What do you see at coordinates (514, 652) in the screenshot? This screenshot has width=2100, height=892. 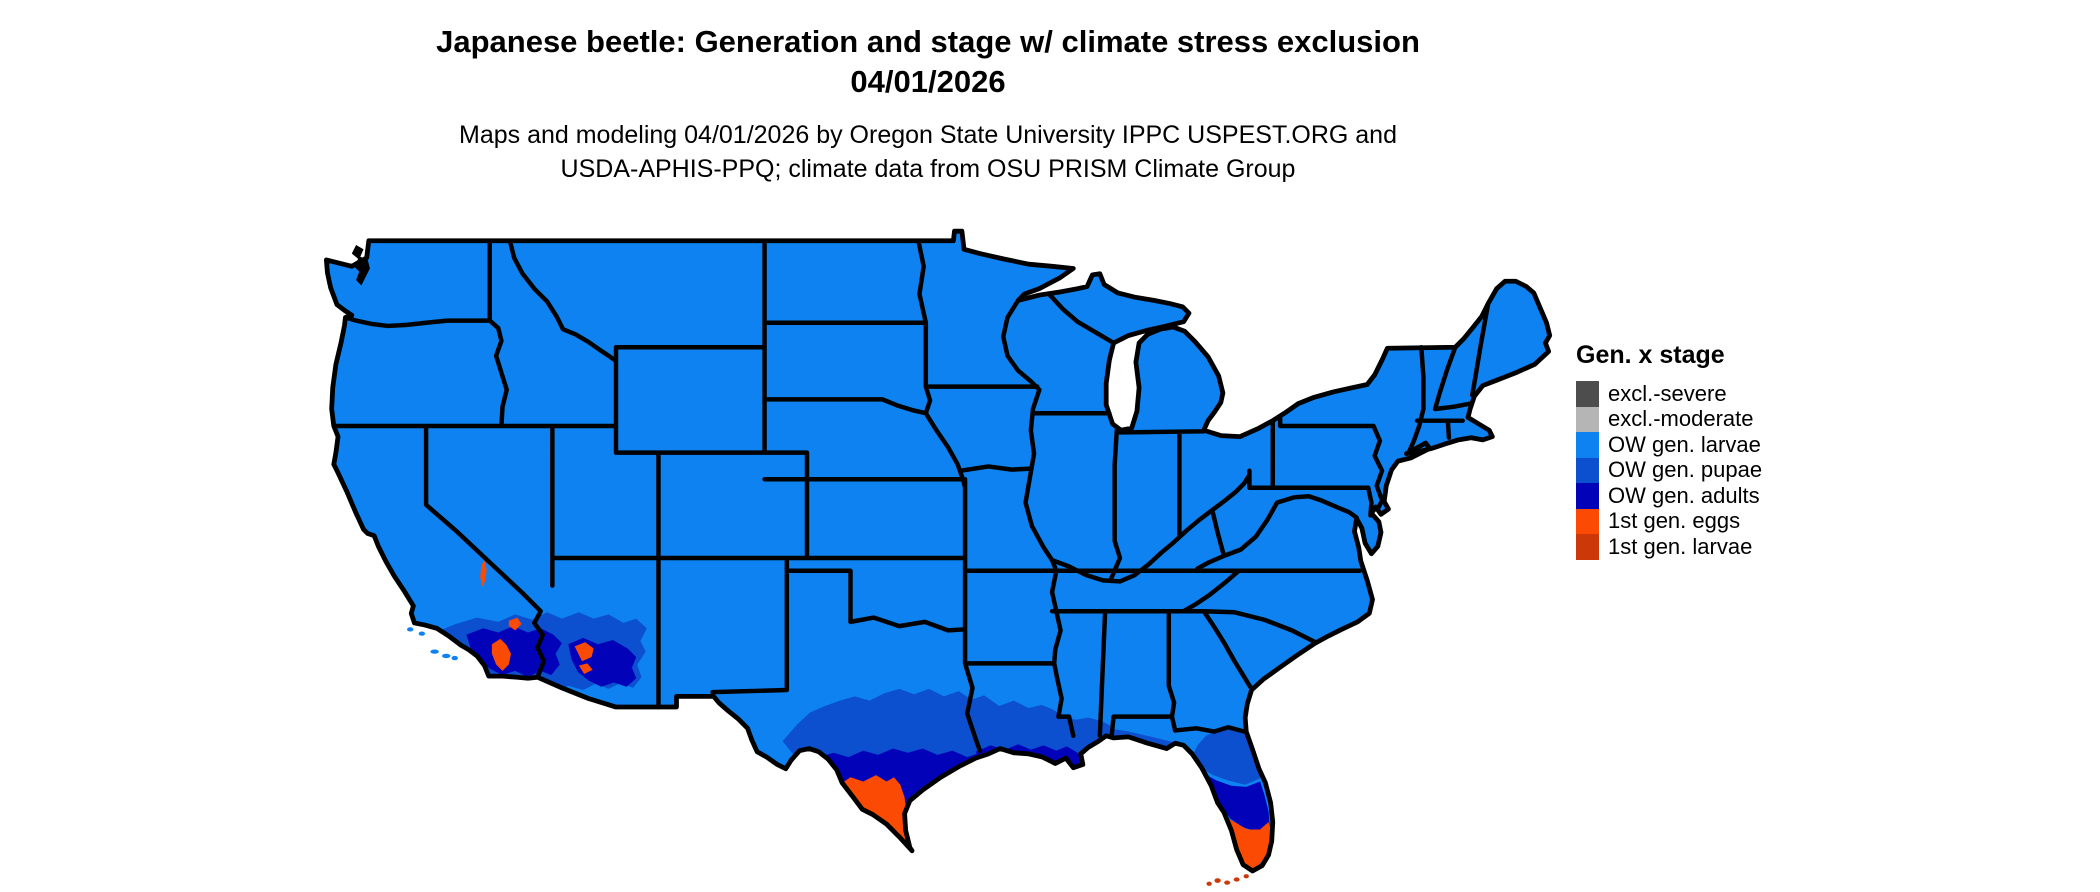 I see `map-region-socal-adults-patch` at bounding box center [514, 652].